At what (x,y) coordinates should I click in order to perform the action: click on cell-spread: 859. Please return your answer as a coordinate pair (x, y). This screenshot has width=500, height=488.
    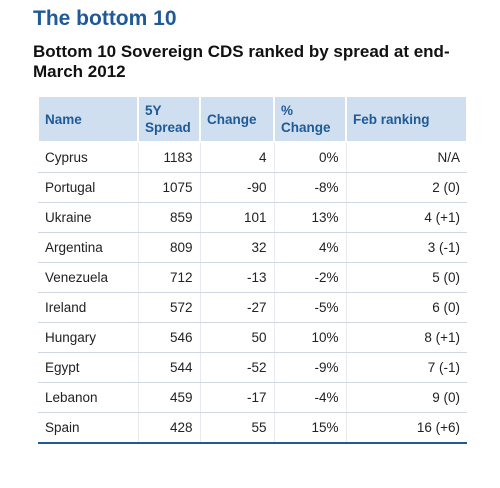
    Looking at the image, I should click on (169, 217).